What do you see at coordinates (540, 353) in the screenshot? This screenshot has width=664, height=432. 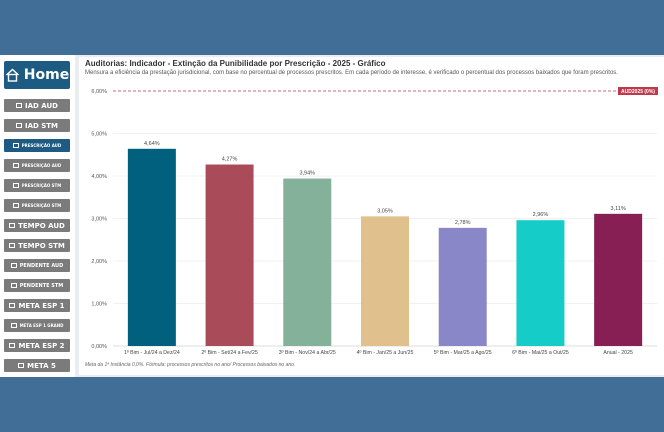 I see `x-tick-label: 6º Bim - Mai/25 a Out/25` at bounding box center [540, 353].